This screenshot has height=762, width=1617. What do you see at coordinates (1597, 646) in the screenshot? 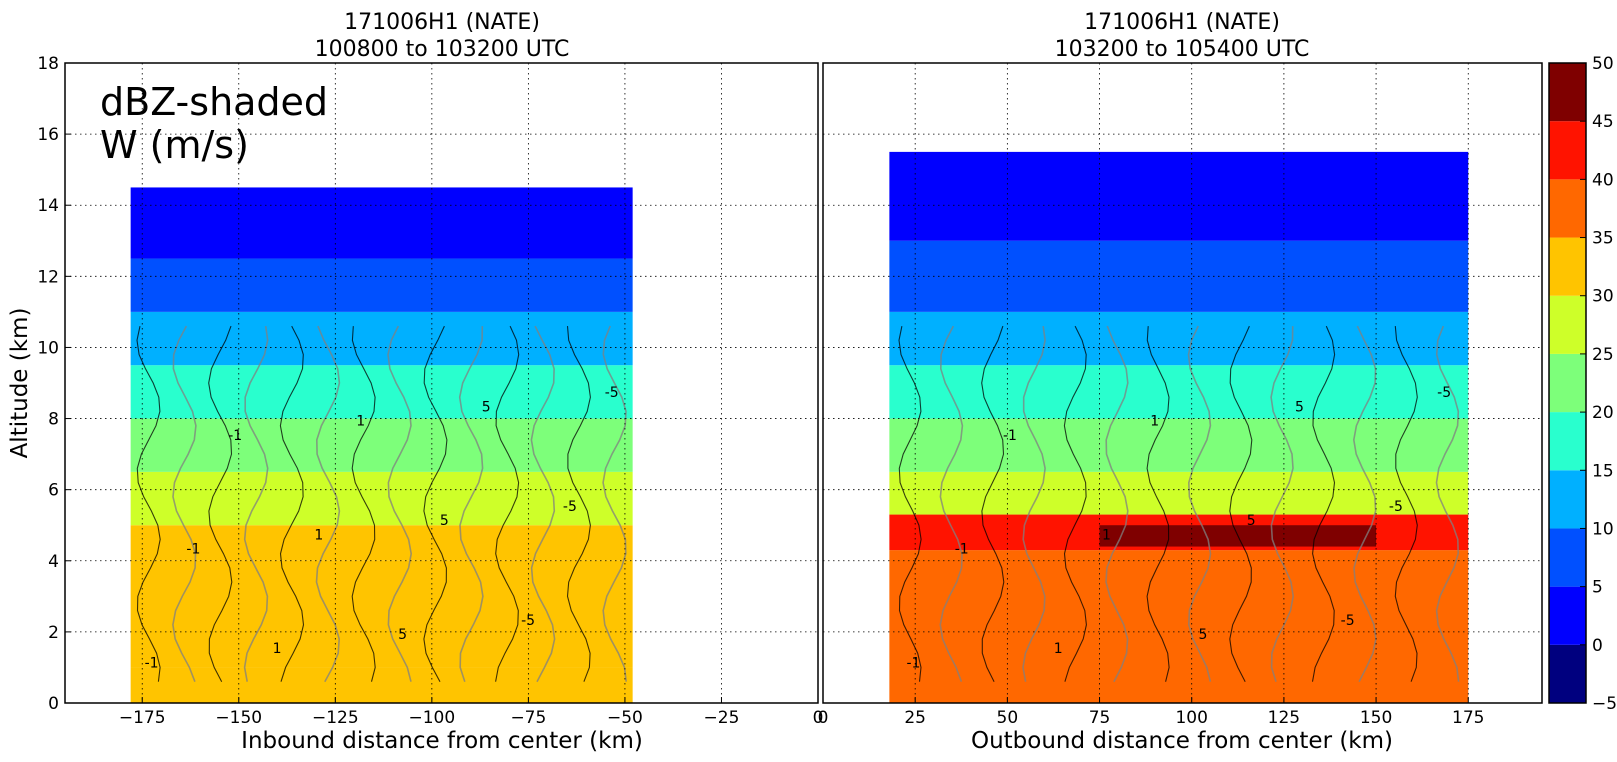
I see `colorbar-tick-label: 0` at bounding box center [1597, 646].